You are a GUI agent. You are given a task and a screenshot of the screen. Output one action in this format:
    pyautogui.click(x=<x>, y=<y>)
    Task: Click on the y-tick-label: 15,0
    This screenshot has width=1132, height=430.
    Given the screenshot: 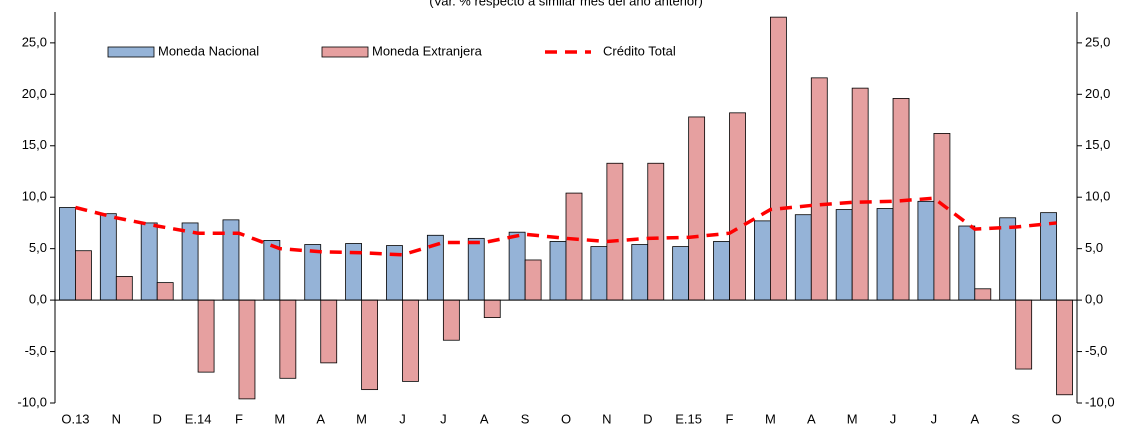 What is the action you would take?
    pyautogui.click(x=34, y=144)
    